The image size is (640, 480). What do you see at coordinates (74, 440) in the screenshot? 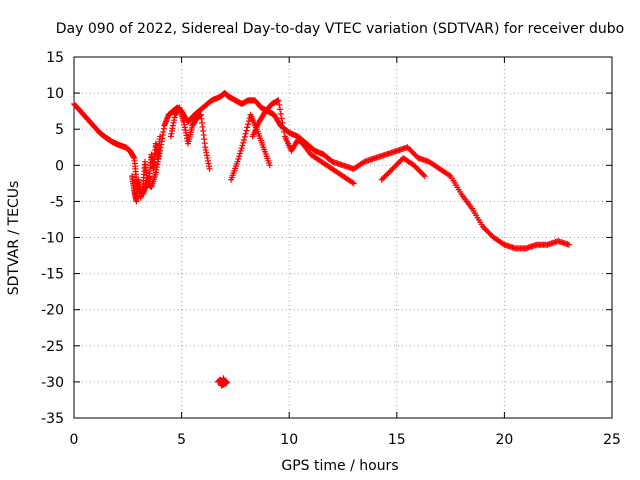
I see `x-tick-label: 0` at bounding box center [74, 440].